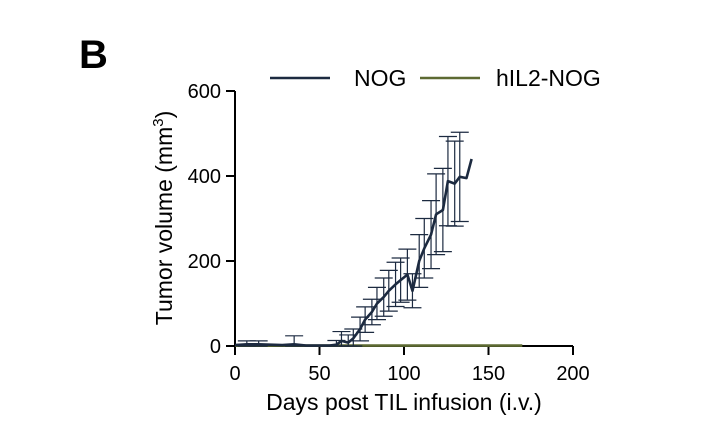 This screenshot has height=444, width=722. I want to click on legend-label-nog: NOG, so click(380, 78).